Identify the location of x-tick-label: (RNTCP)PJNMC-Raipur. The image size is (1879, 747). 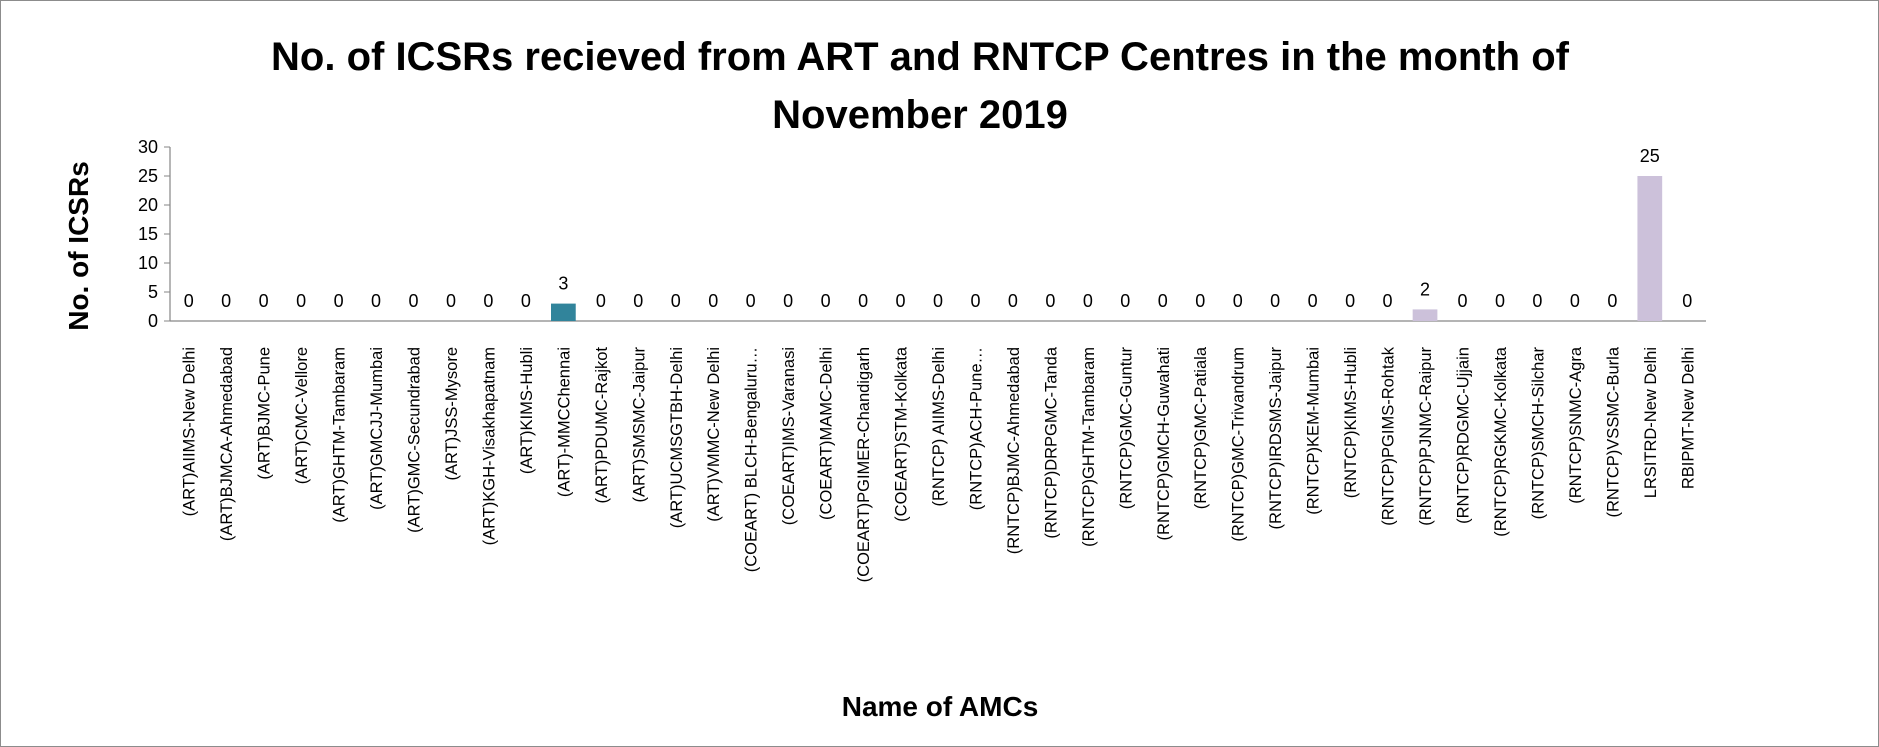
(1426, 436).